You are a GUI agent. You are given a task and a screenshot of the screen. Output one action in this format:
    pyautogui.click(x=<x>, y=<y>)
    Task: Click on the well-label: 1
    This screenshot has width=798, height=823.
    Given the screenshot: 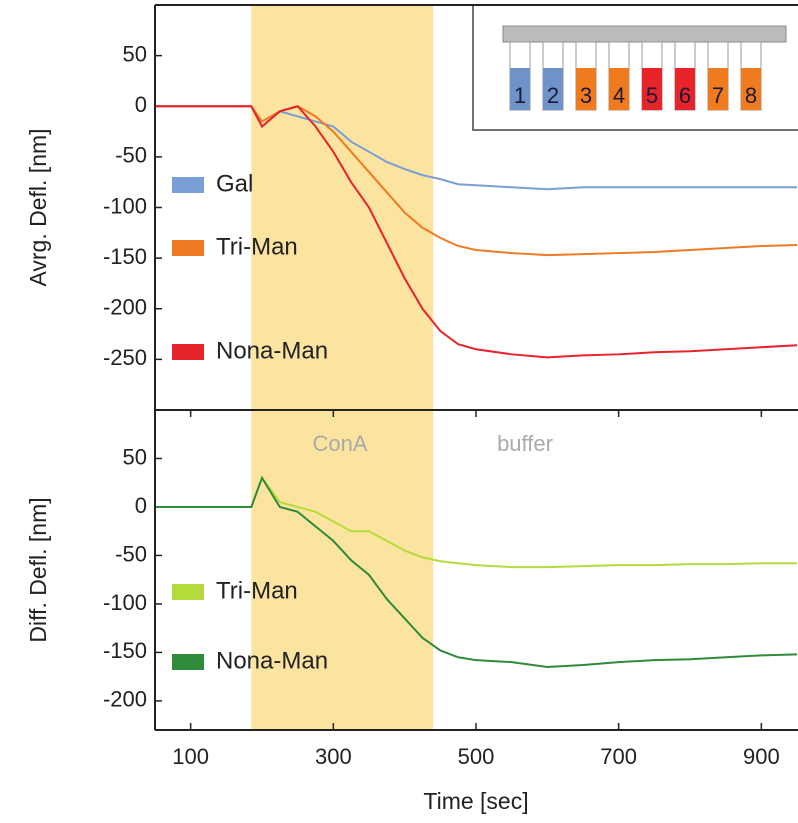 What is the action you would take?
    pyautogui.click(x=520, y=95)
    